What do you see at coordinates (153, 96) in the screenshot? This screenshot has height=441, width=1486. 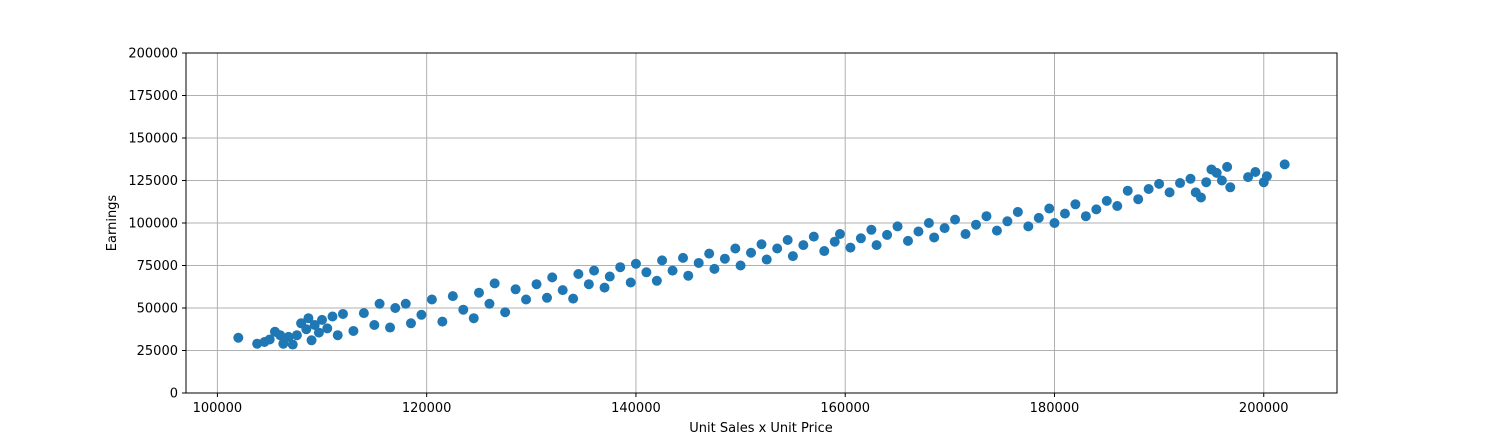 I see `y-tick-label: 175000` at bounding box center [153, 96].